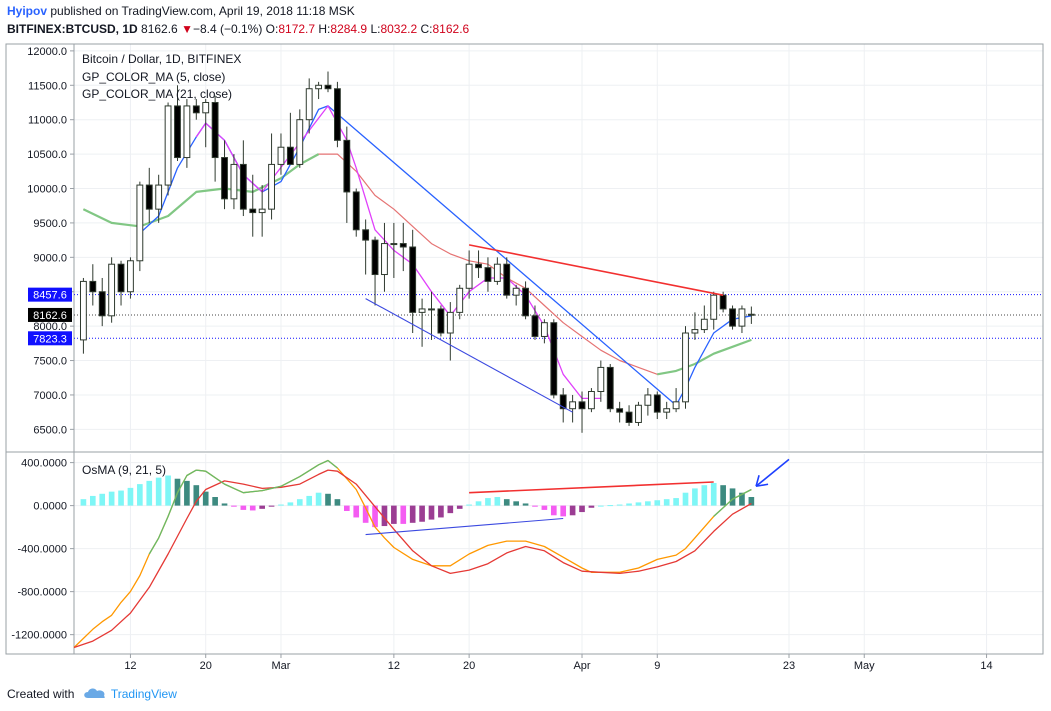 This screenshot has height=711, width=1051. What do you see at coordinates (324, 29) in the screenshot?
I see `high-label: H:` at bounding box center [324, 29].